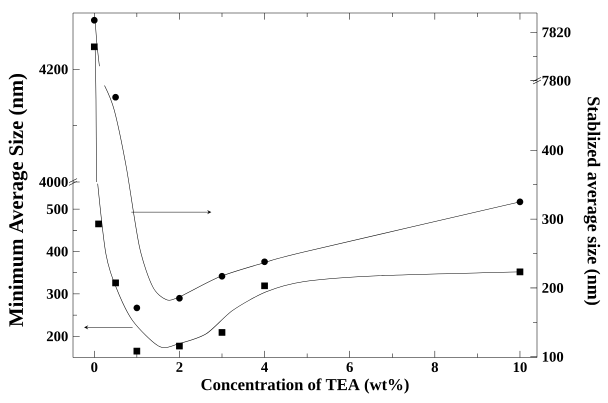 This screenshot has width=608, height=403. What do you see at coordinates (435, 367) in the screenshot?
I see `x-tick-label: 8` at bounding box center [435, 367].